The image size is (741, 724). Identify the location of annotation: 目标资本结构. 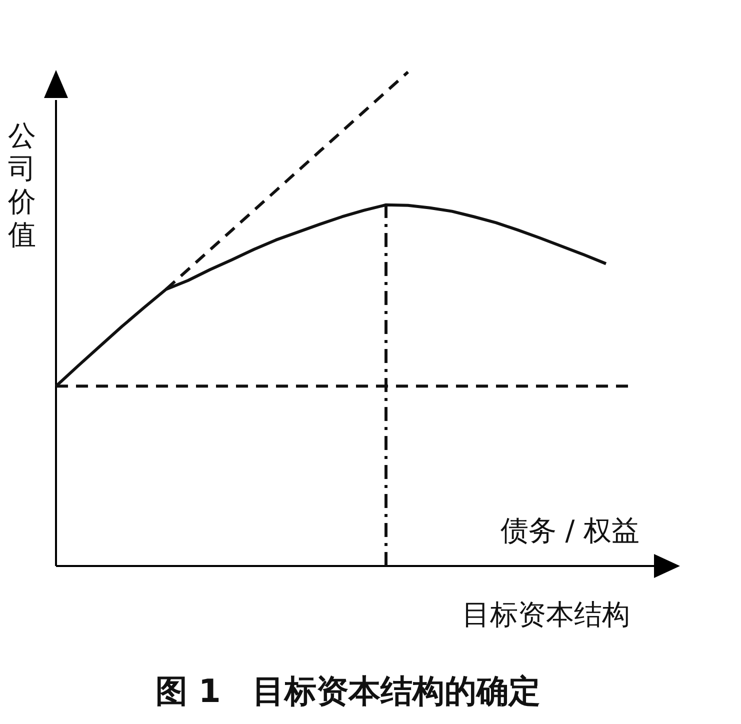
(546, 614).